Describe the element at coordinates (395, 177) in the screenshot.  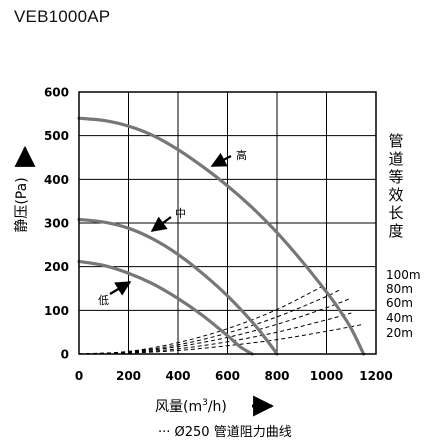
I see `duct-length-label-char: 等` at that location.